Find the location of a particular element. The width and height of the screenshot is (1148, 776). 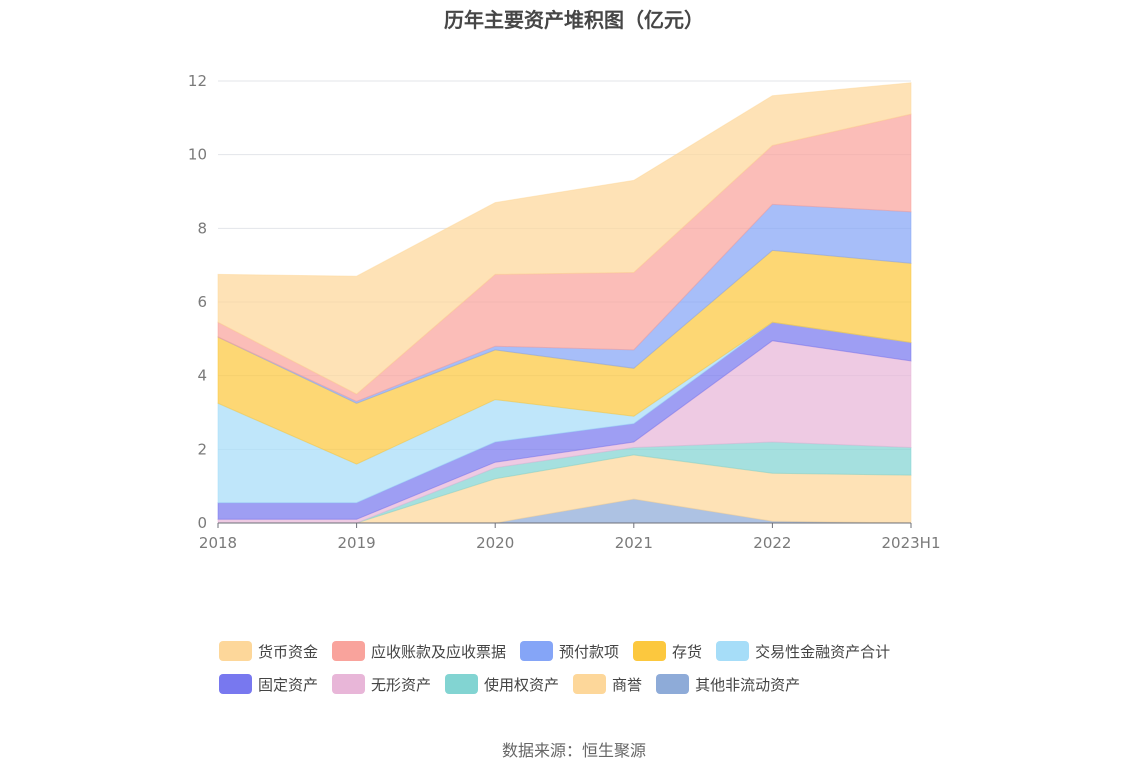

legend-item: 应收账款及应收票据 is located at coordinates (419, 651).